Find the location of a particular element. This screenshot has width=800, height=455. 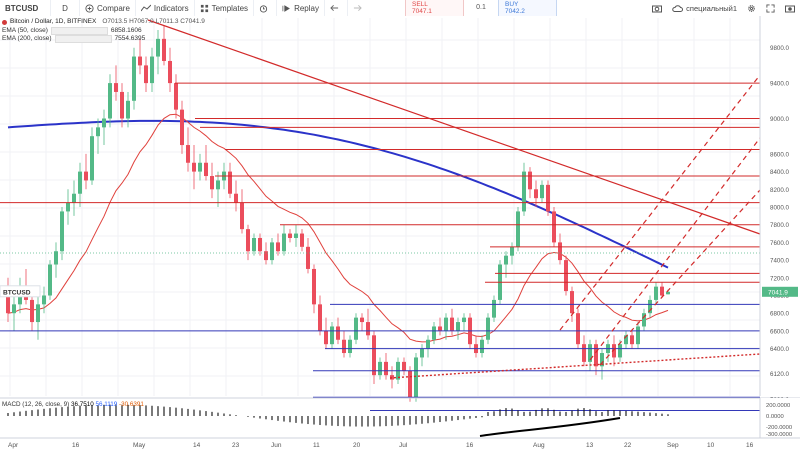

time-tick-label: 16 is located at coordinates (470, 445).